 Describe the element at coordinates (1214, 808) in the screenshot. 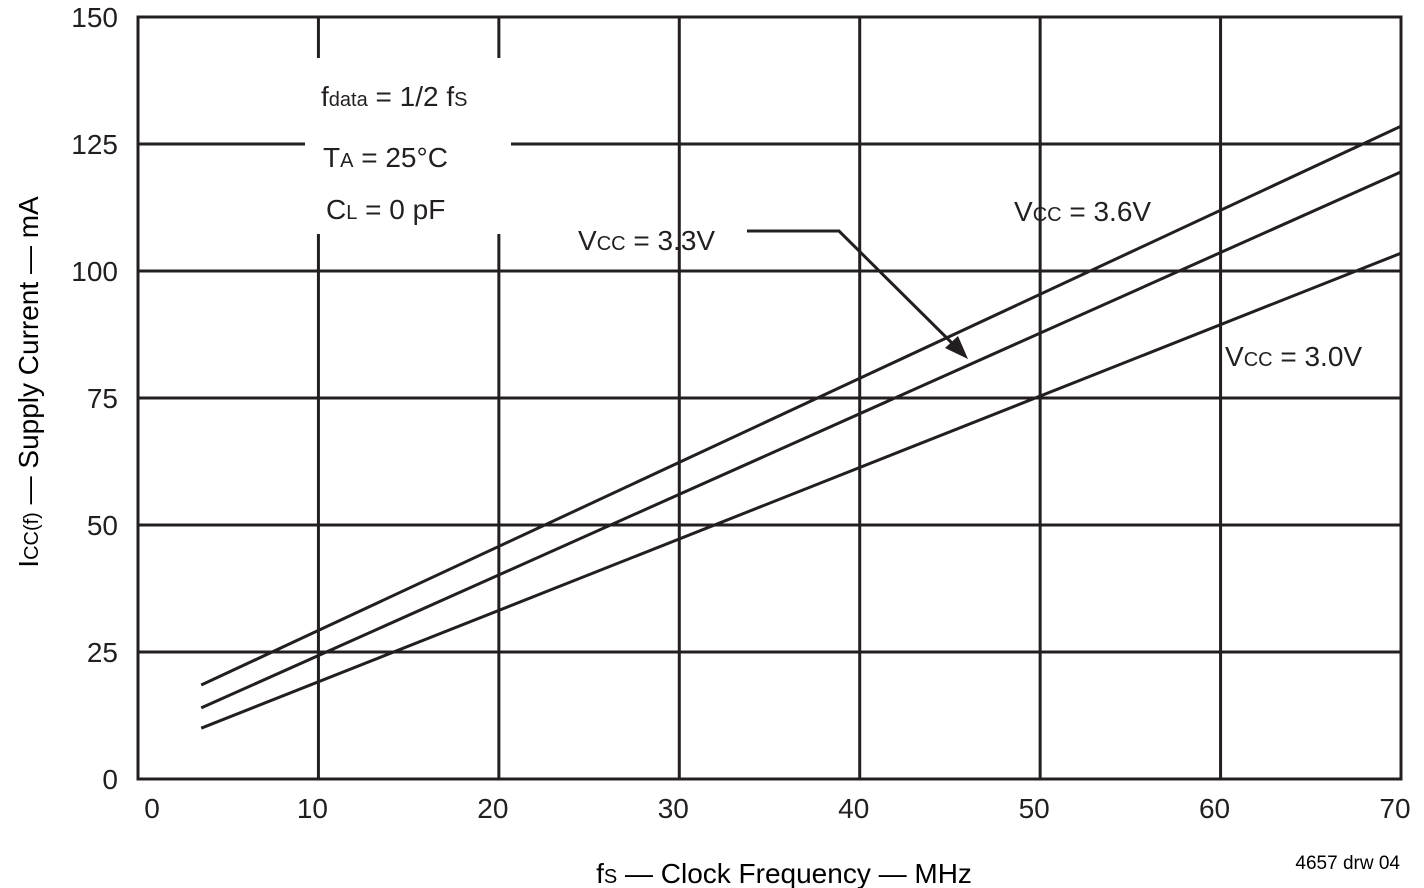

I see `x-tick-label-60: 60` at that location.